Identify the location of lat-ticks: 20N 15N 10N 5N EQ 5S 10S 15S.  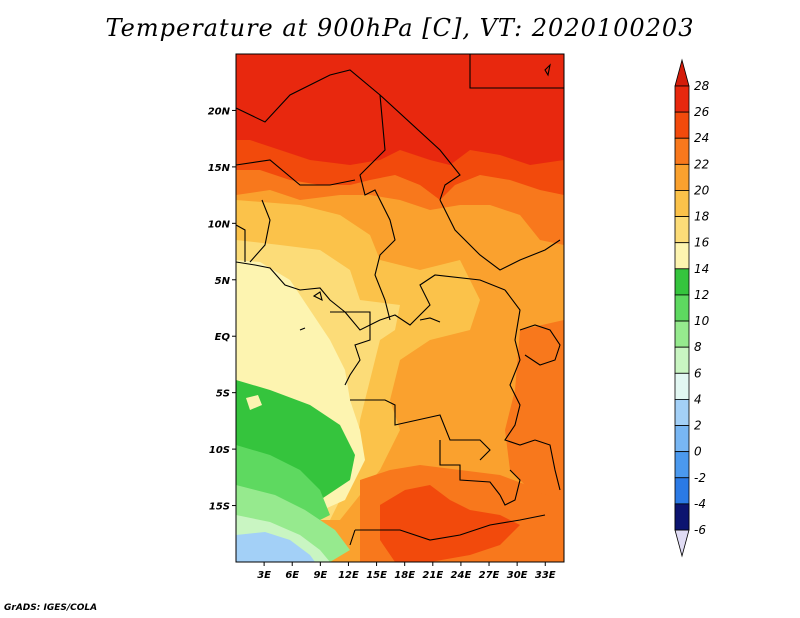
(222, 309).